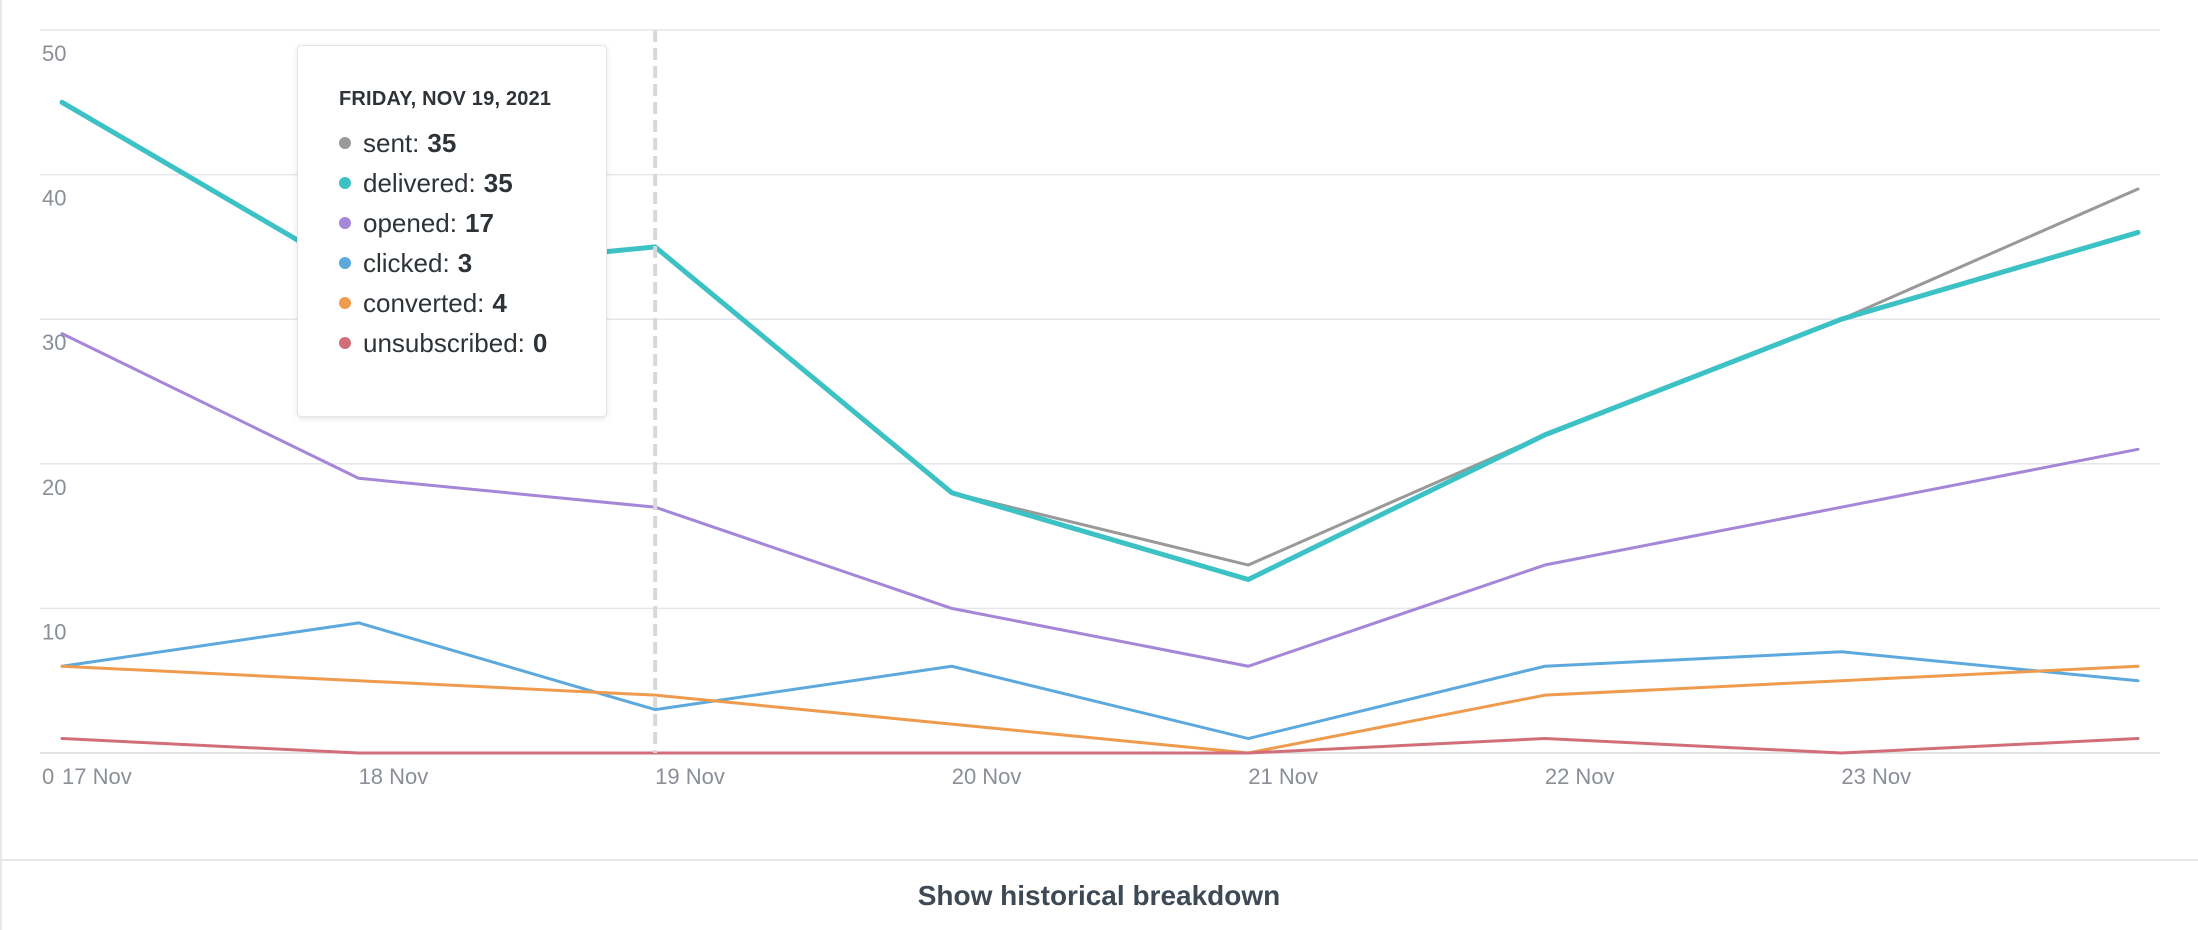  Describe the element at coordinates (48, 776) in the screenshot. I see `y-tick-label: 0` at that location.